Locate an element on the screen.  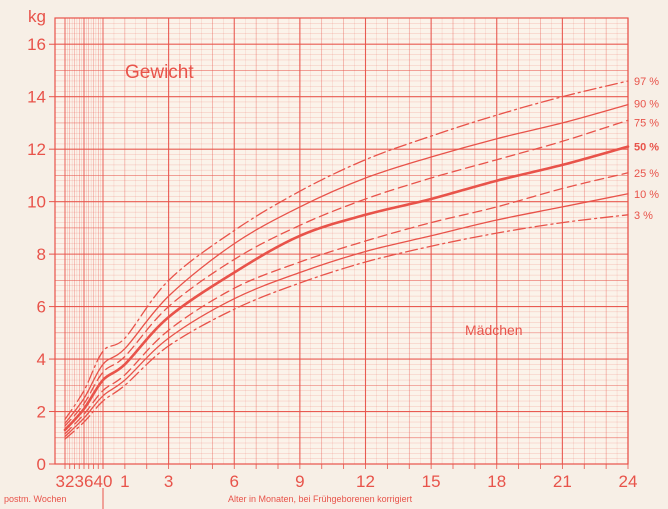
x-tick-label-month: 3 is located at coordinates (168, 481).